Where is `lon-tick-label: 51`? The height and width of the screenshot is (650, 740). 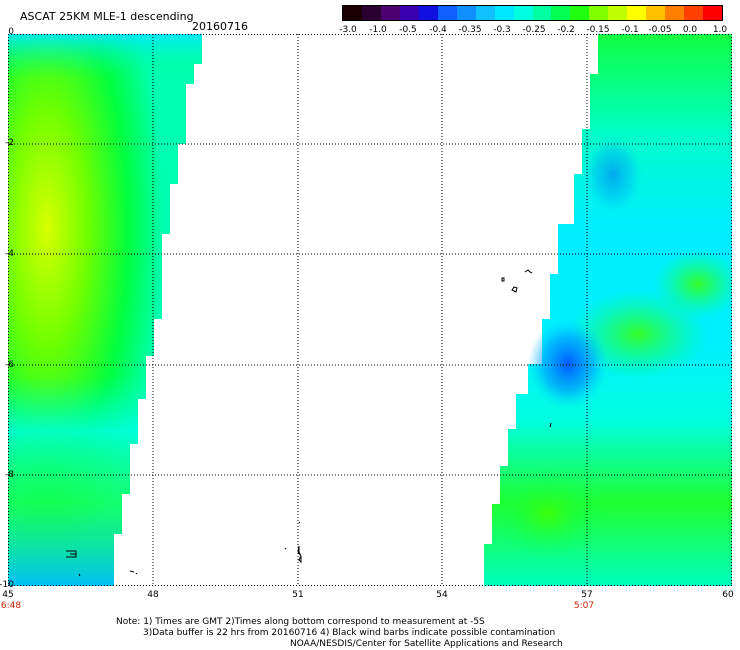 lon-tick-label: 51 is located at coordinates (298, 595).